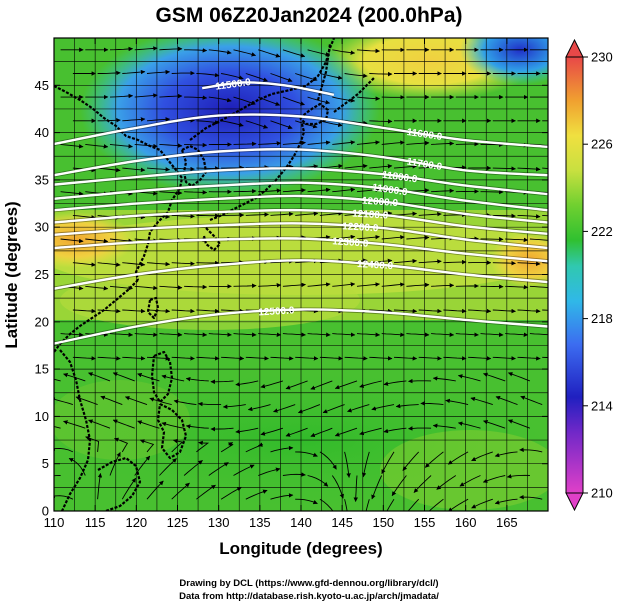  Describe the element at coordinates (342, 522) in the screenshot. I see `x-tick-label: 145` at that location.